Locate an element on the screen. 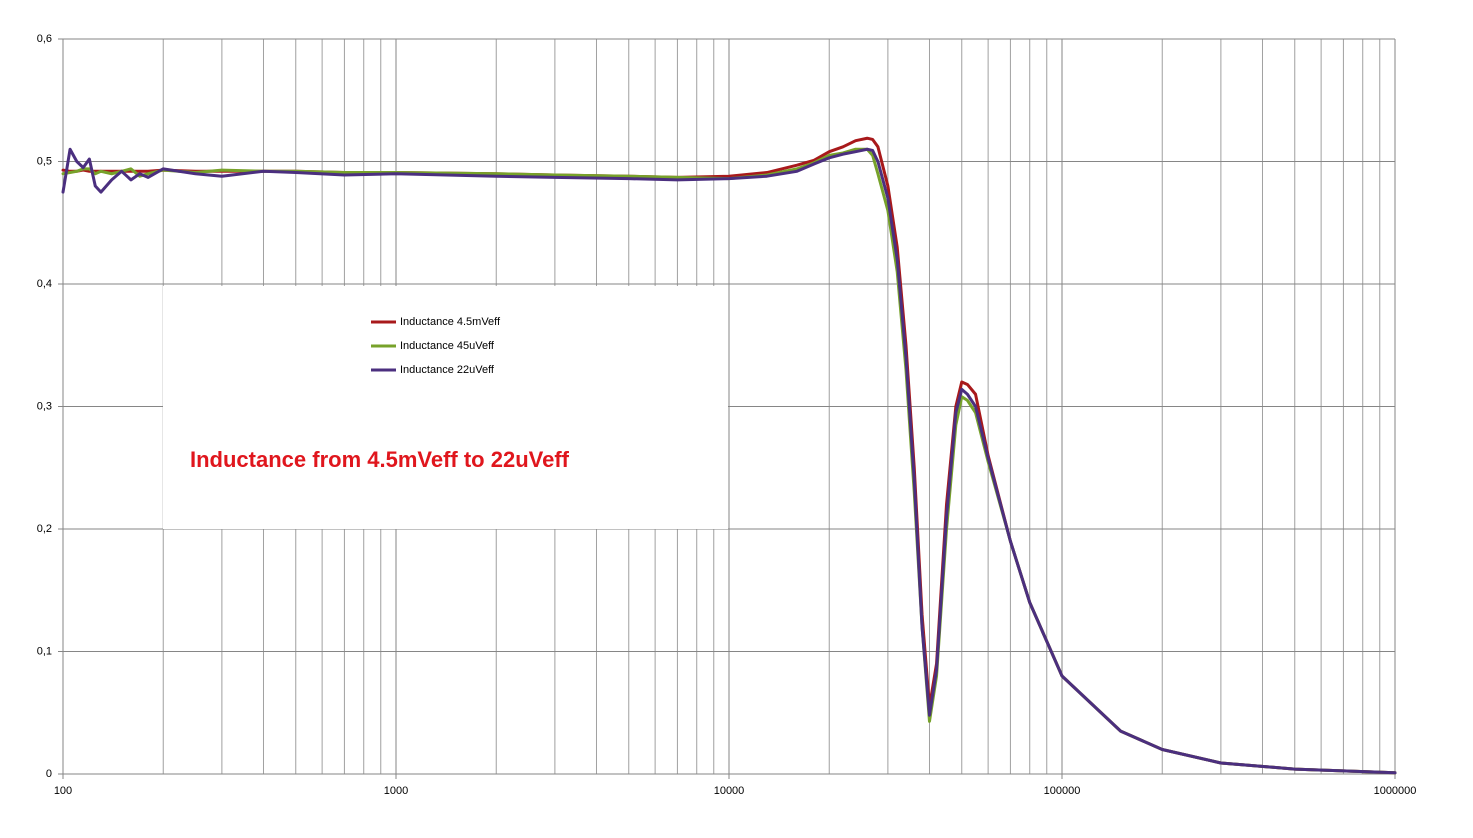 The width and height of the screenshot is (1473, 838). x-tick-label: 100000 is located at coordinates (1062, 791).